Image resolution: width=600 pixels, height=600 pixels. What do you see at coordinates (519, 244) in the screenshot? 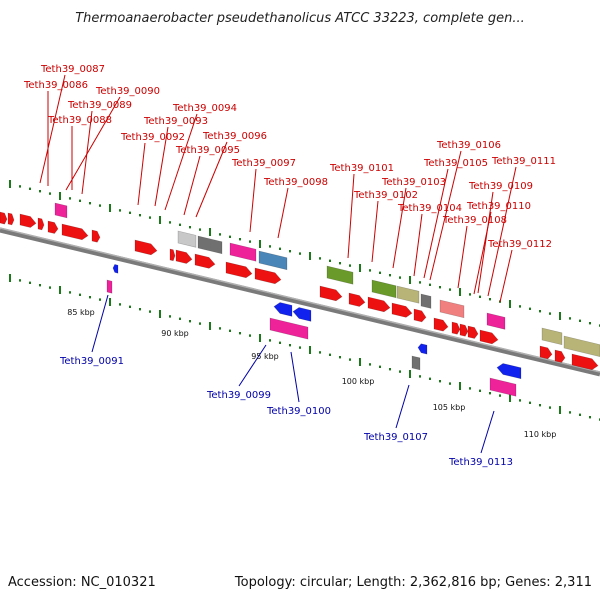
I see `gene-label-forward: Teth39_0112` at bounding box center [519, 244].